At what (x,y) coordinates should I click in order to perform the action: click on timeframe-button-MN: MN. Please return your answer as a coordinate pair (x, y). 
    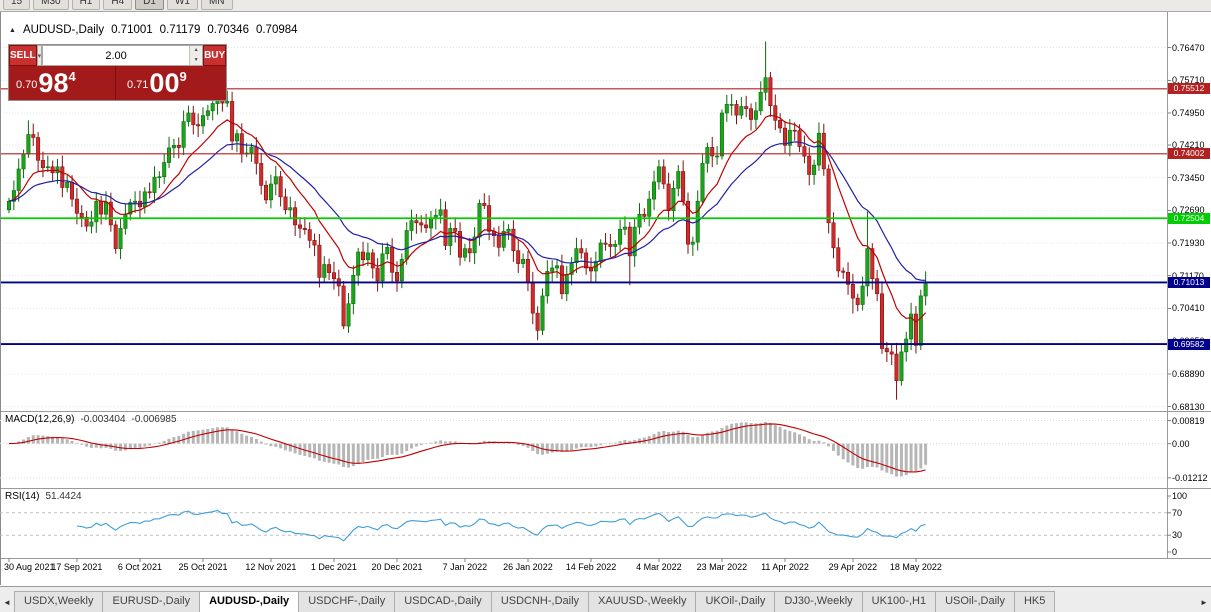
    Looking at the image, I should click on (216, 5).